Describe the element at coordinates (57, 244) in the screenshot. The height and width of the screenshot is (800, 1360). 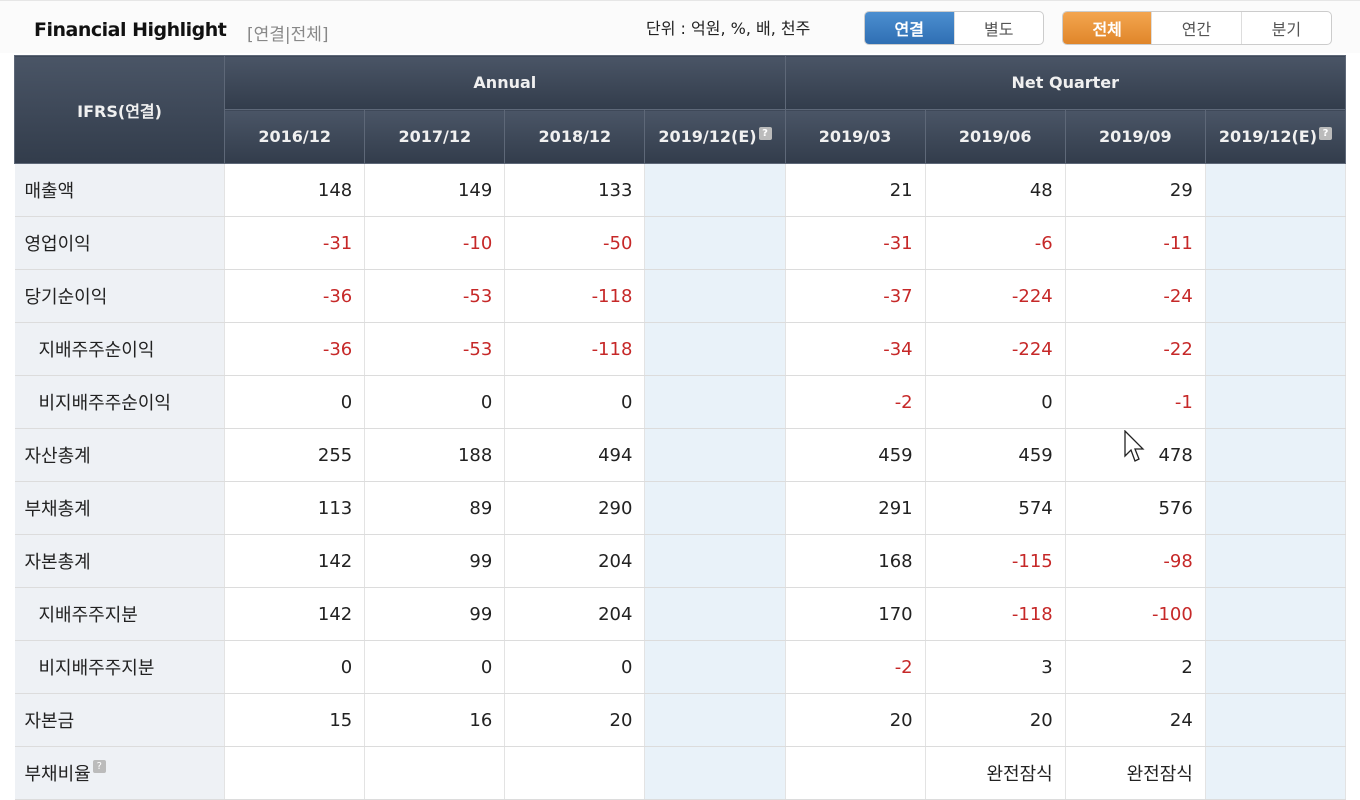
I see `row-label-text: 영업이익` at that location.